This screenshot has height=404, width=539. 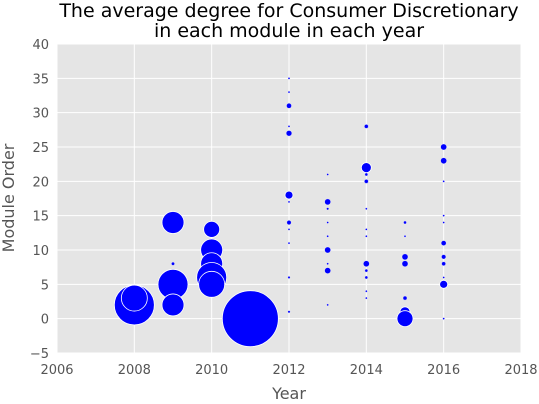 What do you see at coordinates (39, 200) in the screenshot?
I see `y-tick-labels: −5 0 5 10 15 20 25 30 35 40` at bounding box center [39, 200].